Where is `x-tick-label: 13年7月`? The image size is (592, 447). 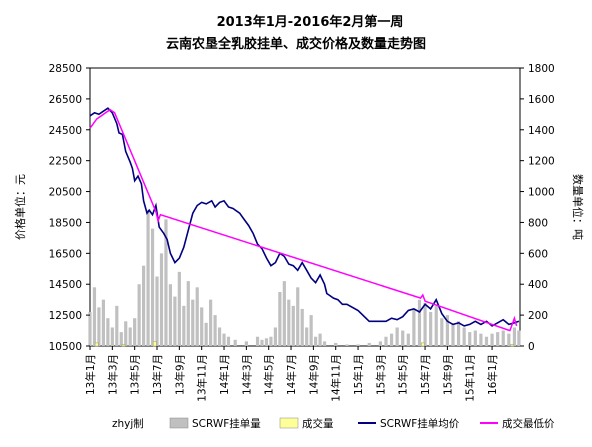 x-tick-label: 13年7月 is located at coordinates (157, 374).